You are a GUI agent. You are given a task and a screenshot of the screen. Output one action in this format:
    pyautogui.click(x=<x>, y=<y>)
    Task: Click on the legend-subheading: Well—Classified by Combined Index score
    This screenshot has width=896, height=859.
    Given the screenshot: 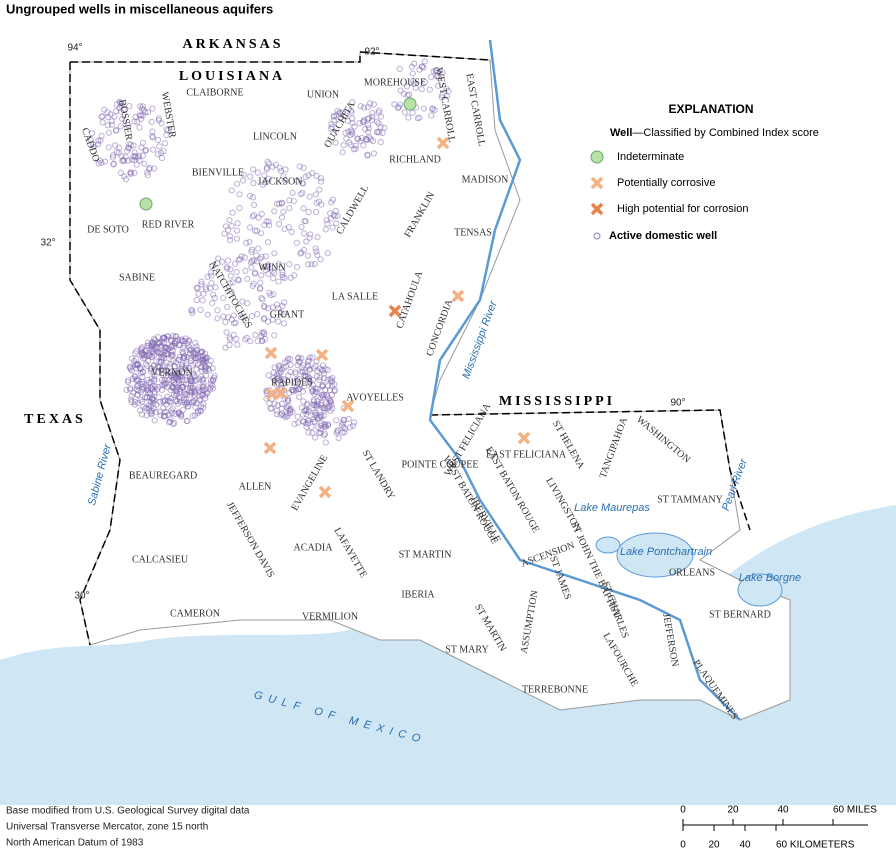 What is the action you would take?
    pyautogui.click(x=714, y=133)
    